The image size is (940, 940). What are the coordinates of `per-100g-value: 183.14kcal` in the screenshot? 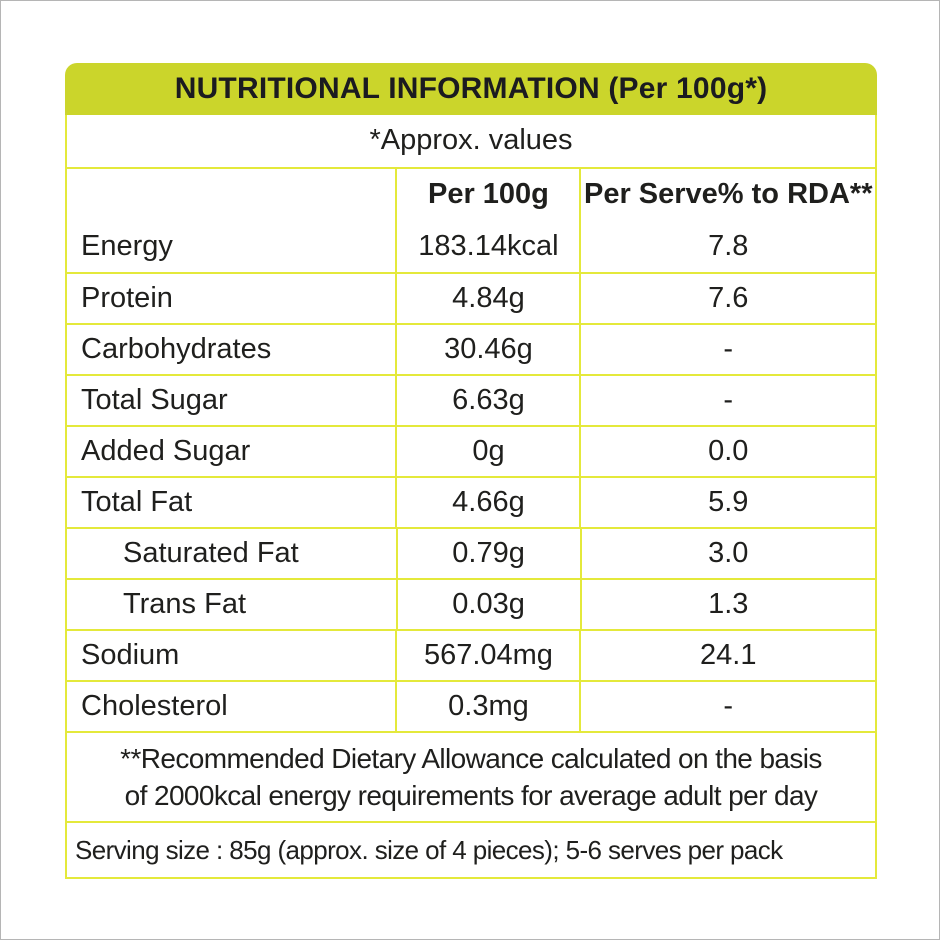 It's located at (487, 246).